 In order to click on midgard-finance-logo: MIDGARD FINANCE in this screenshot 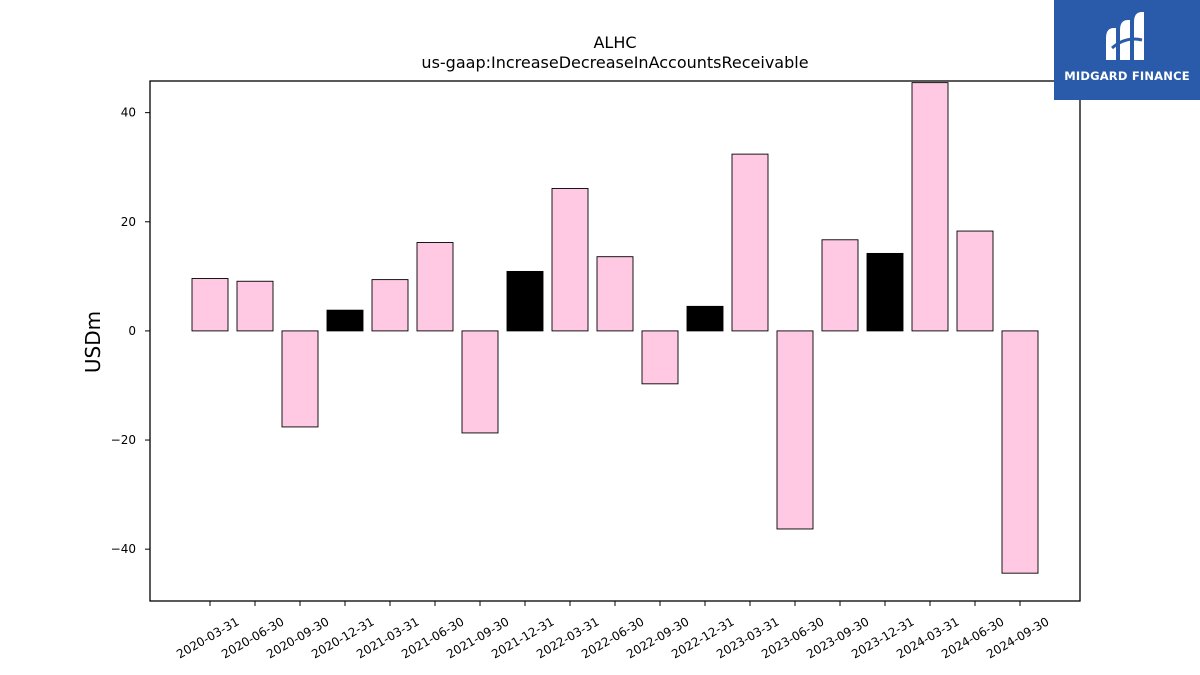, I will do `click(1127, 50)`.